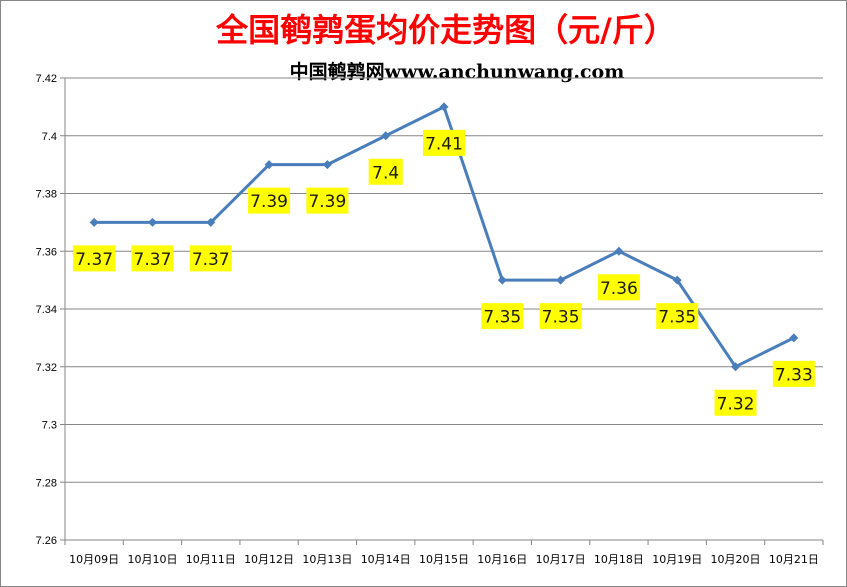 The width and height of the screenshot is (847, 587). Describe the element at coordinates (46, 368) in the screenshot. I see `y-tick-label: 7.32` at that location.